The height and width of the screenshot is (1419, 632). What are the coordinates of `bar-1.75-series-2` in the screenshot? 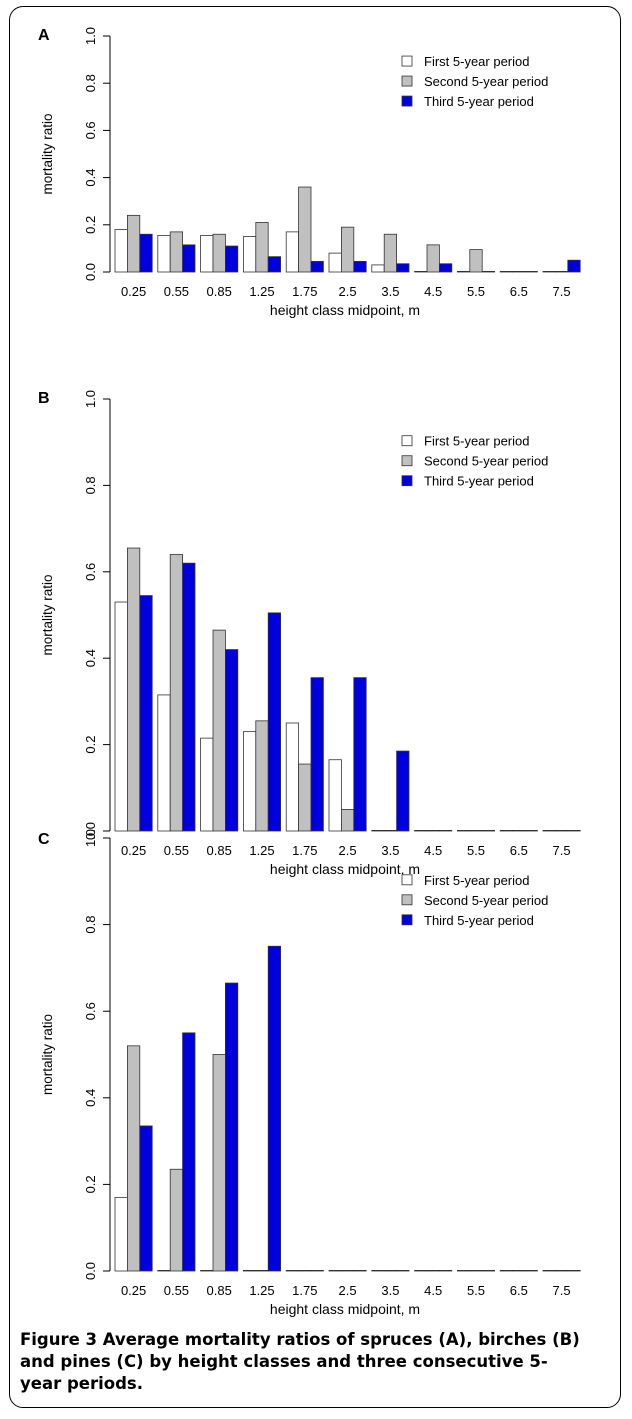 It's located at (305, 229).